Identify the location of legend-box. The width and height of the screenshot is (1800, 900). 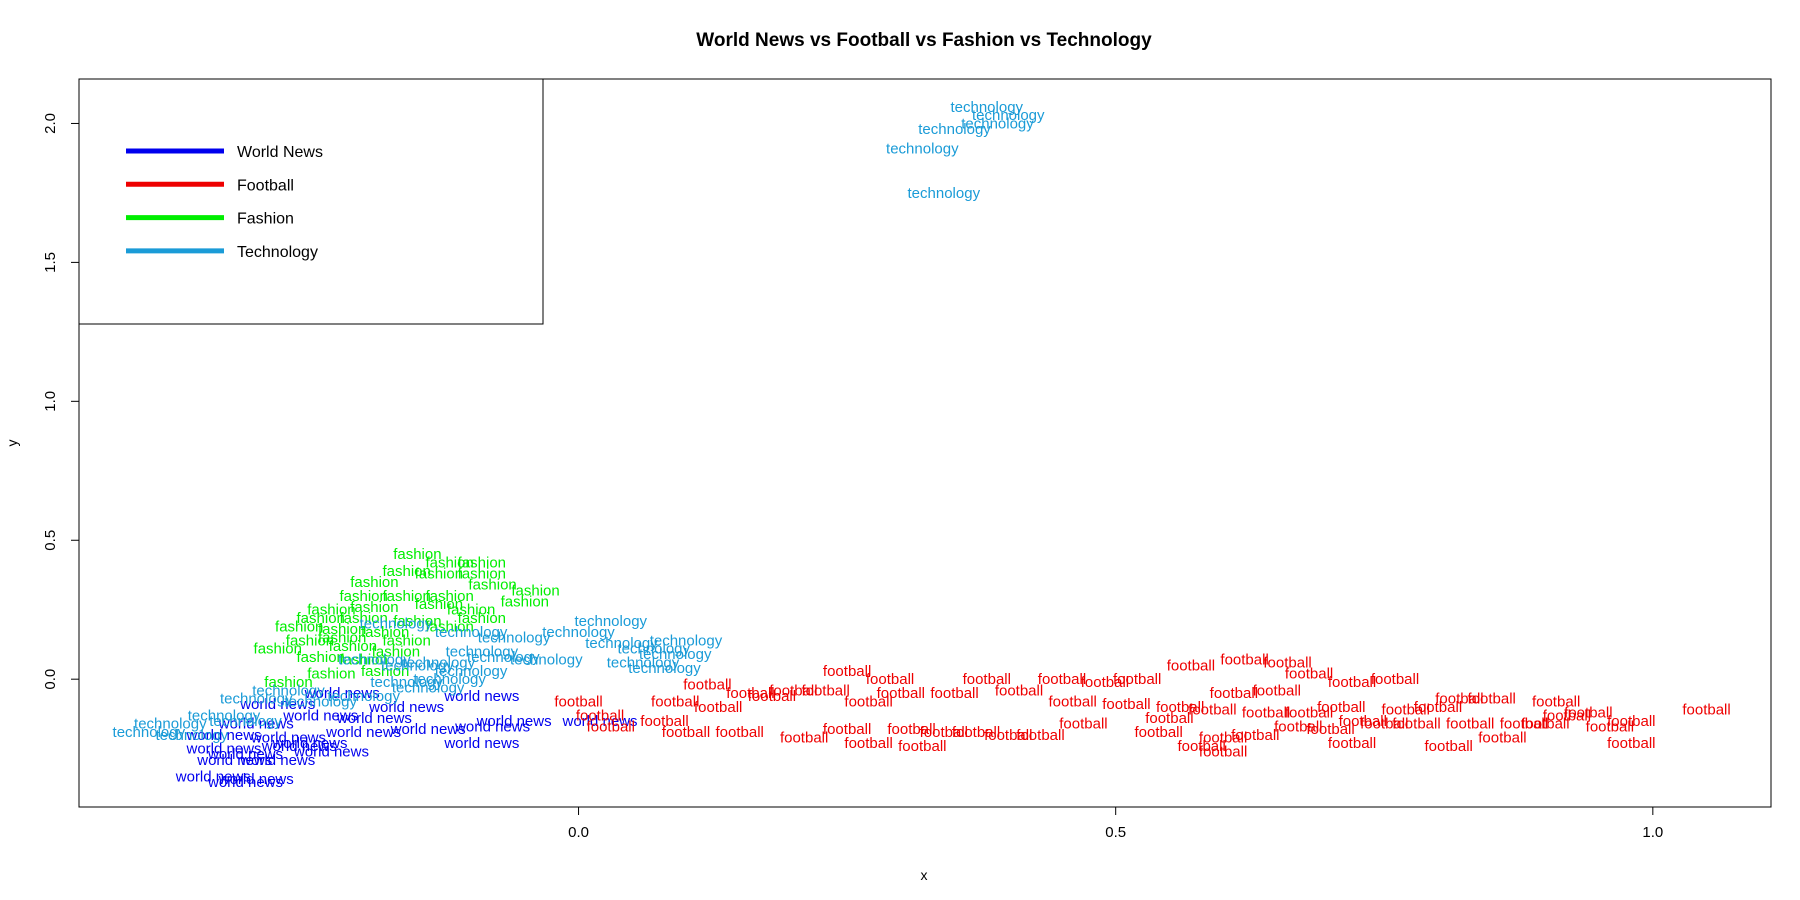
(311, 201).